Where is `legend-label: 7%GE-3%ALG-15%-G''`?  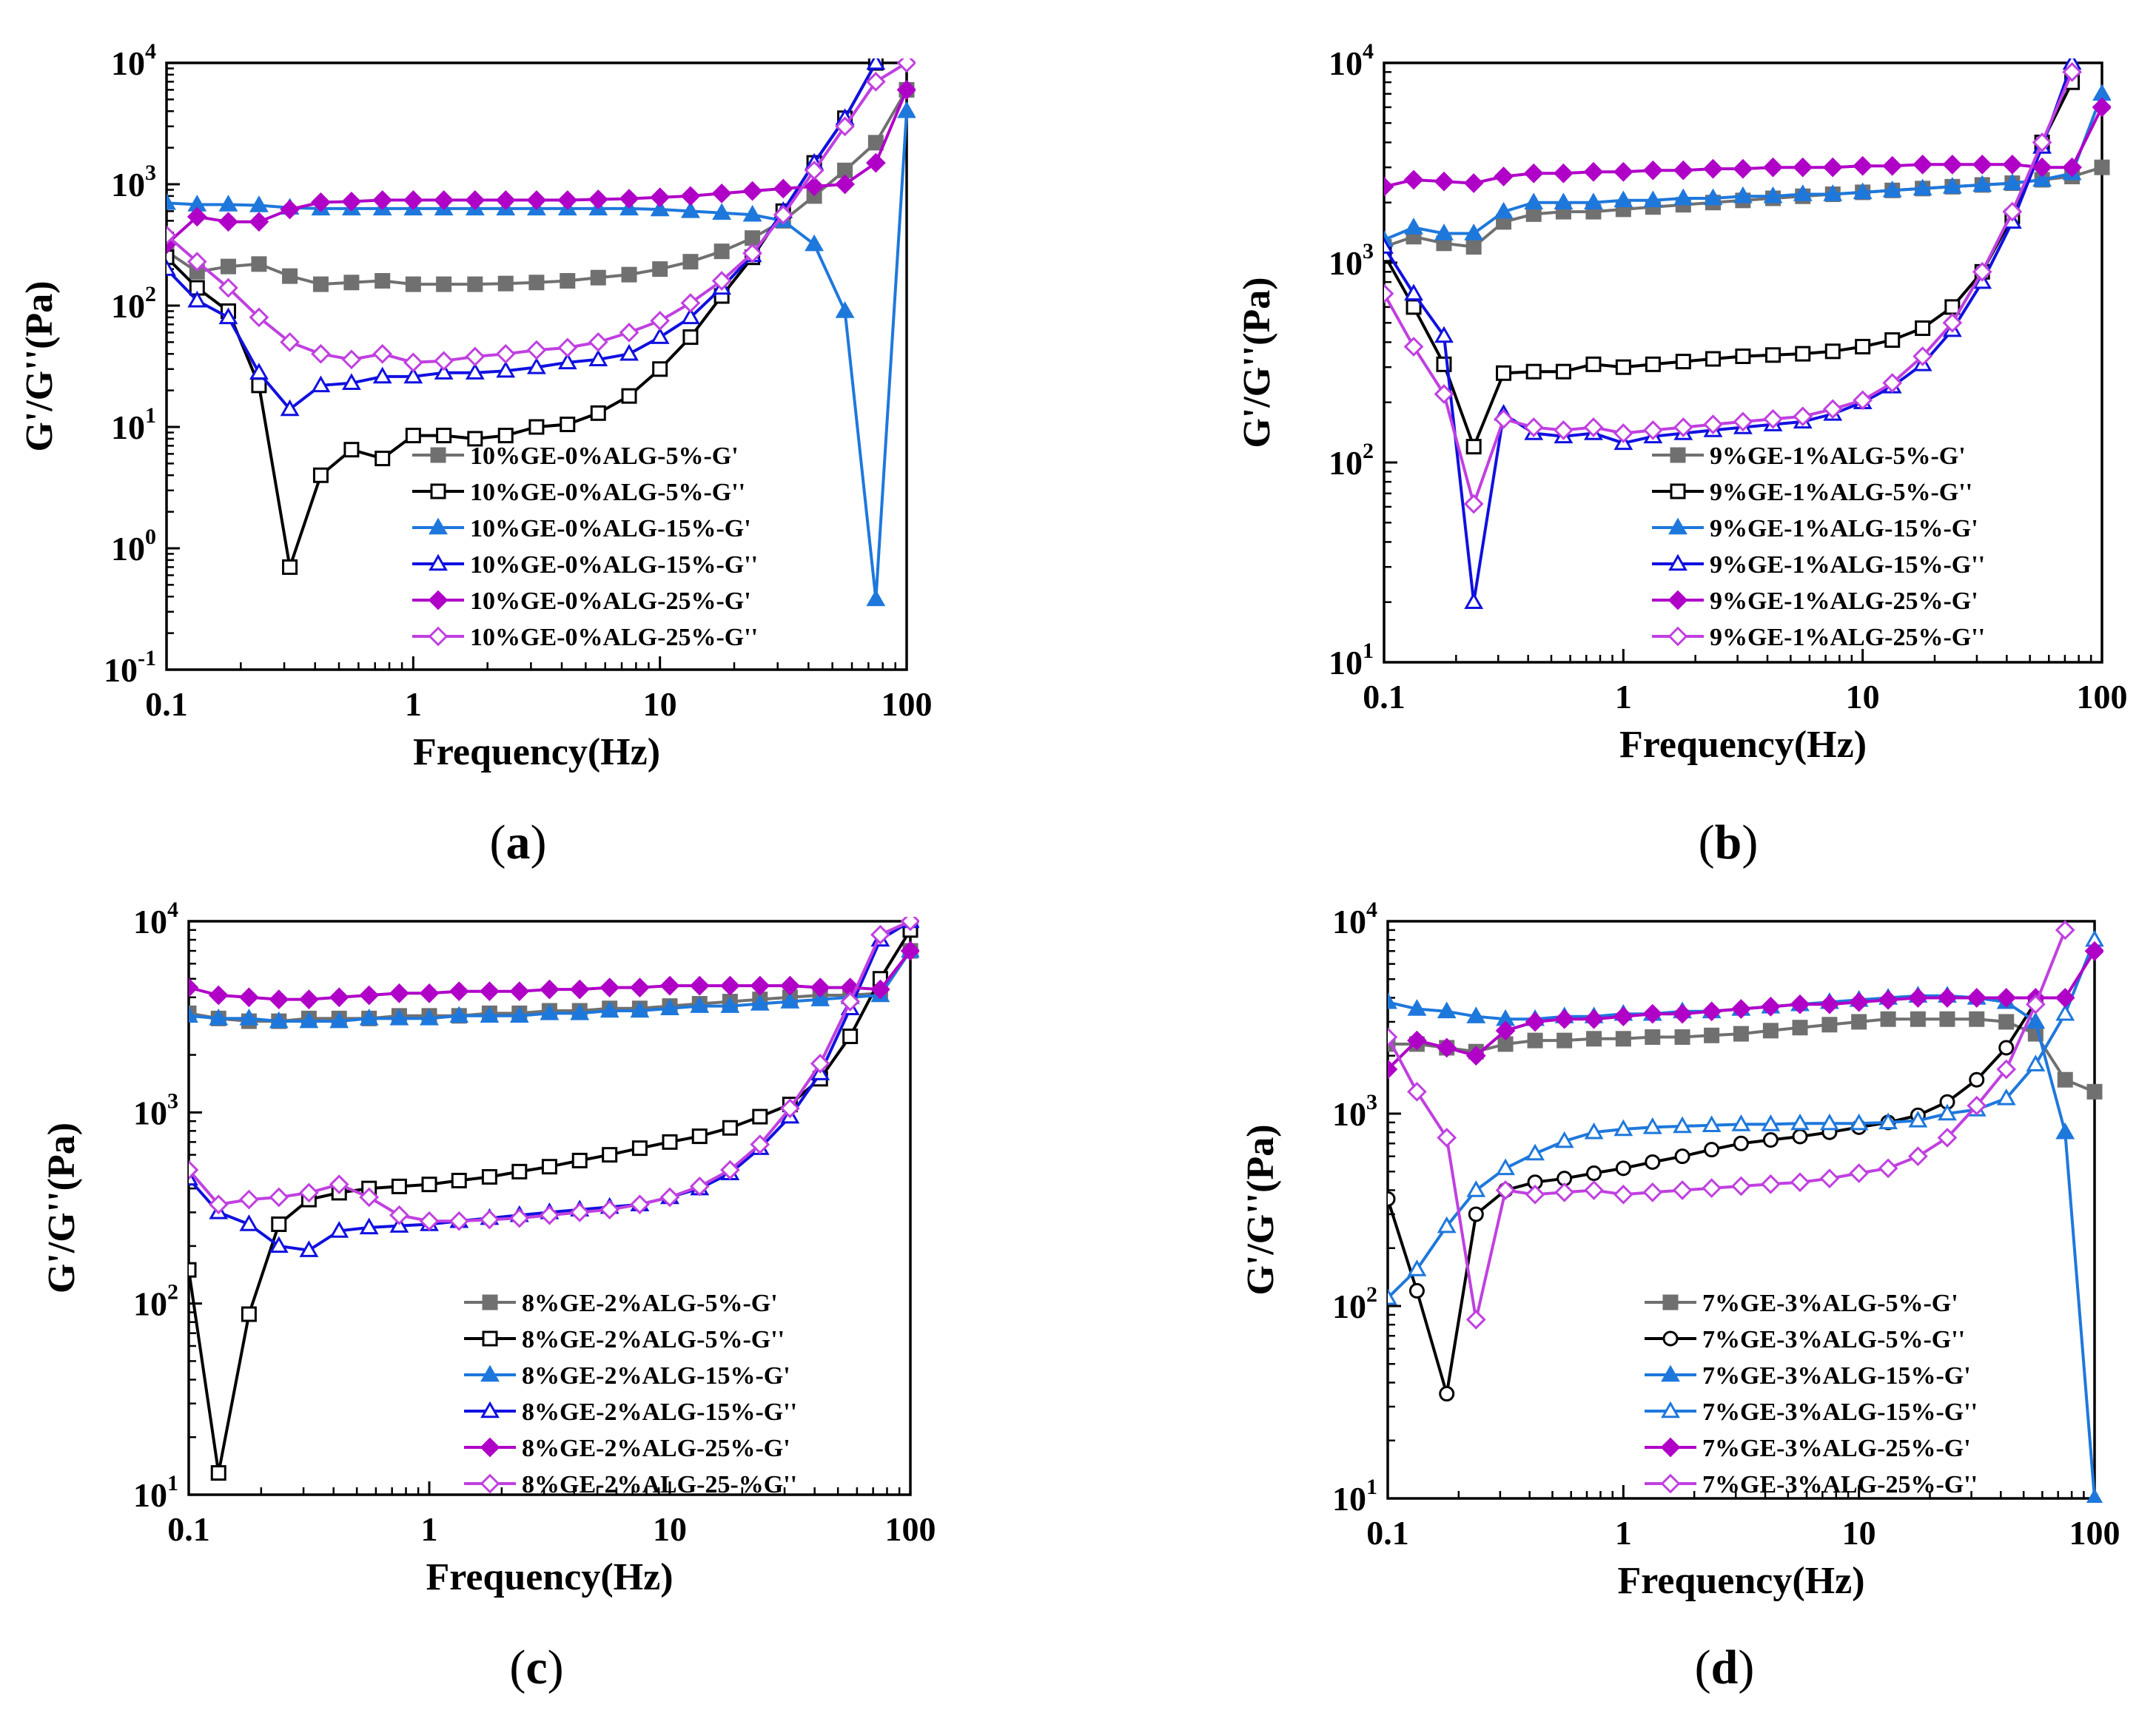 legend-label: 7%GE-3%ALG-15%-G'' is located at coordinates (1840, 1413).